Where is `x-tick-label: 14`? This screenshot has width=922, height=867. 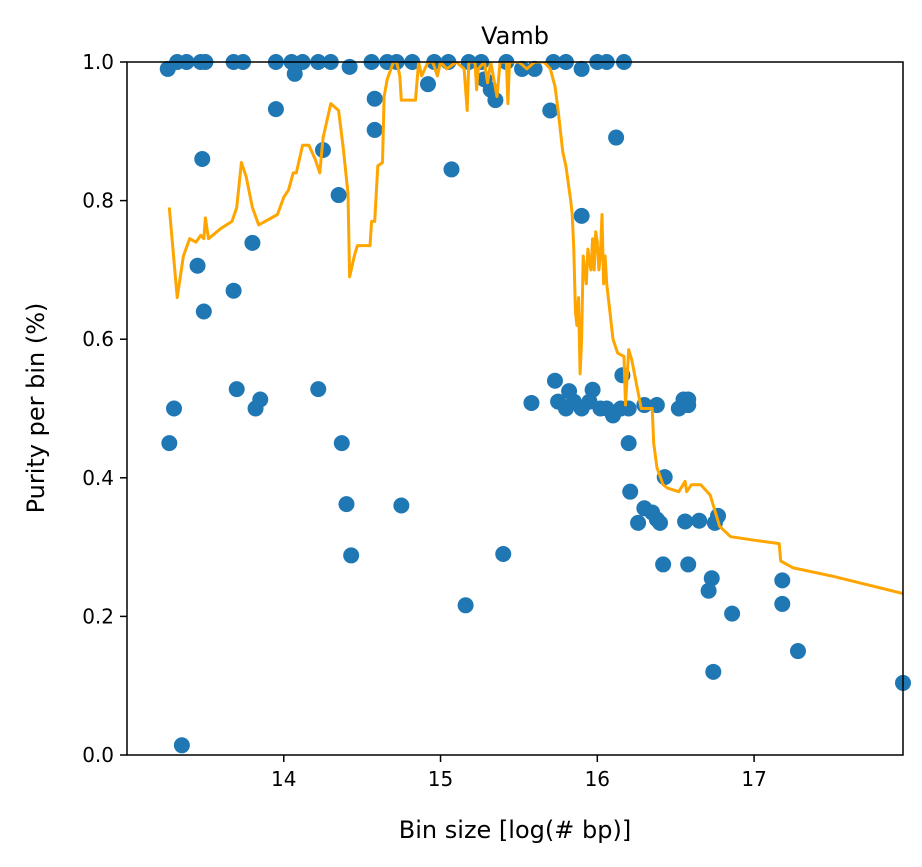 x-tick-label: 14 is located at coordinates (283, 779).